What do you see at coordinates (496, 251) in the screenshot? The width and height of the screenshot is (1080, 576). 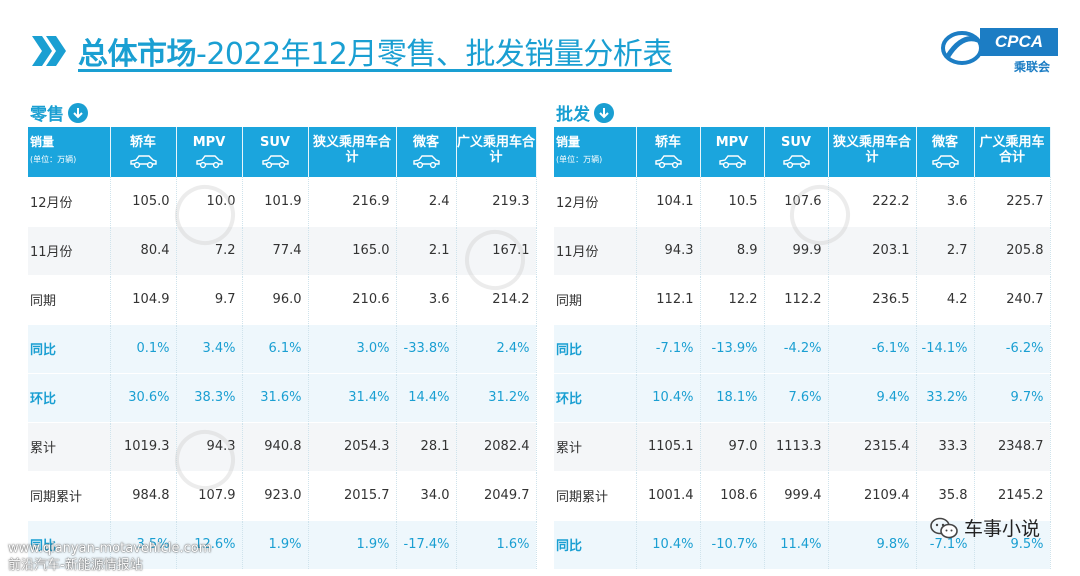 I see `table-cell: 167.1` at bounding box center [496, 251].